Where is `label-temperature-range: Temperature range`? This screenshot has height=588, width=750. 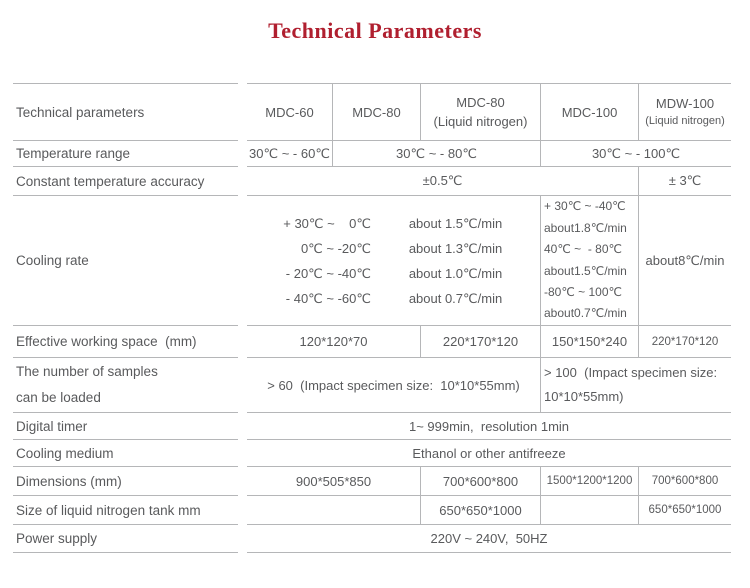
label-temperature-range: Temperature range is located at coordinates (73, 153).